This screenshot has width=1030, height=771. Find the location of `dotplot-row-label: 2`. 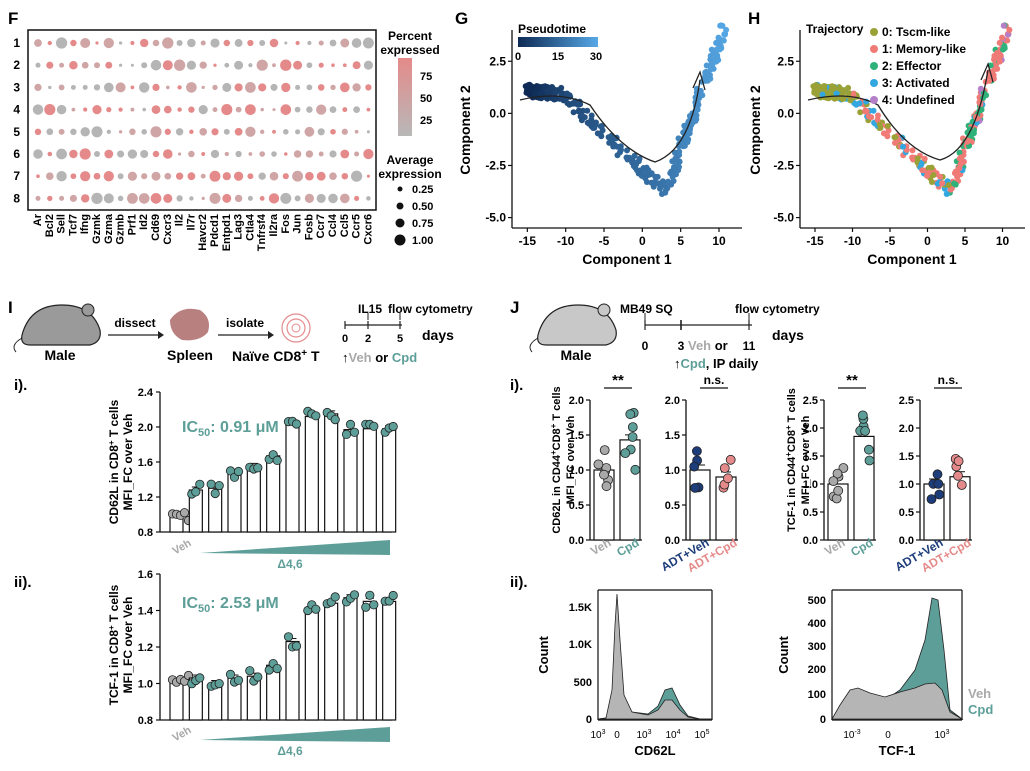

dotplot-row-label: 2 is located at coordinates (16, 65).